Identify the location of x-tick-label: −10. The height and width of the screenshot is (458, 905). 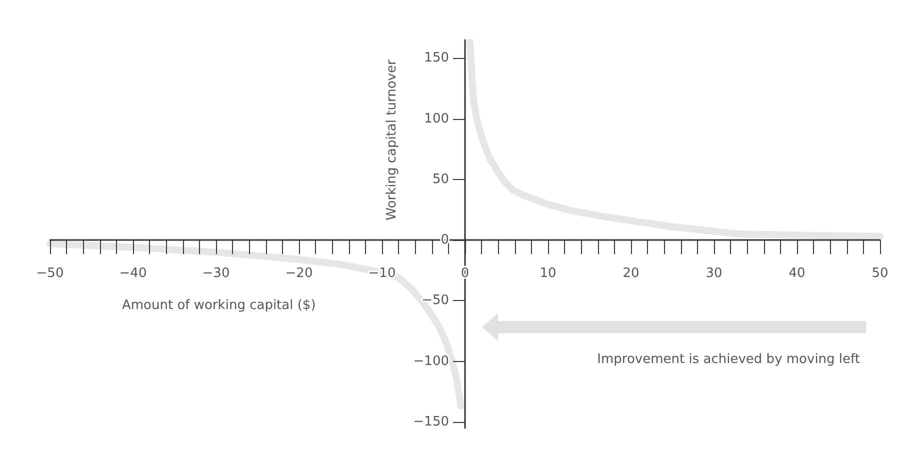
(382, 274).